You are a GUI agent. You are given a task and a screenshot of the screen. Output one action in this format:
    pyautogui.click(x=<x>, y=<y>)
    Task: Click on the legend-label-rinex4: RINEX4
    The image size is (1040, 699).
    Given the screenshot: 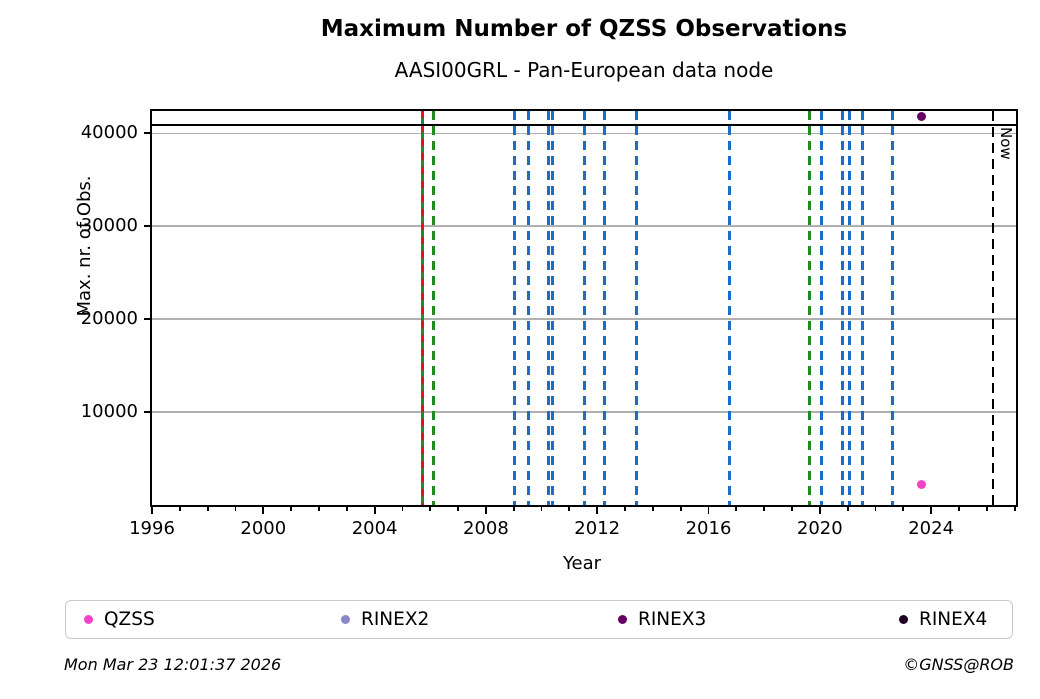 What is the action you would take?
    pyautogui.click(x=953, y=619)
    